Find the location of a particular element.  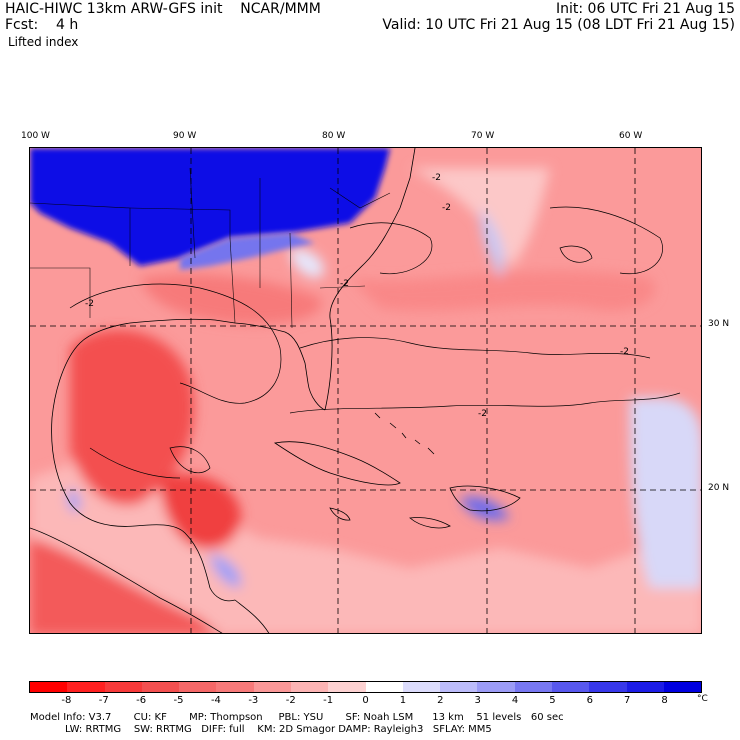

lat-label-20n: 20 N is located at coordinates (719, 488).